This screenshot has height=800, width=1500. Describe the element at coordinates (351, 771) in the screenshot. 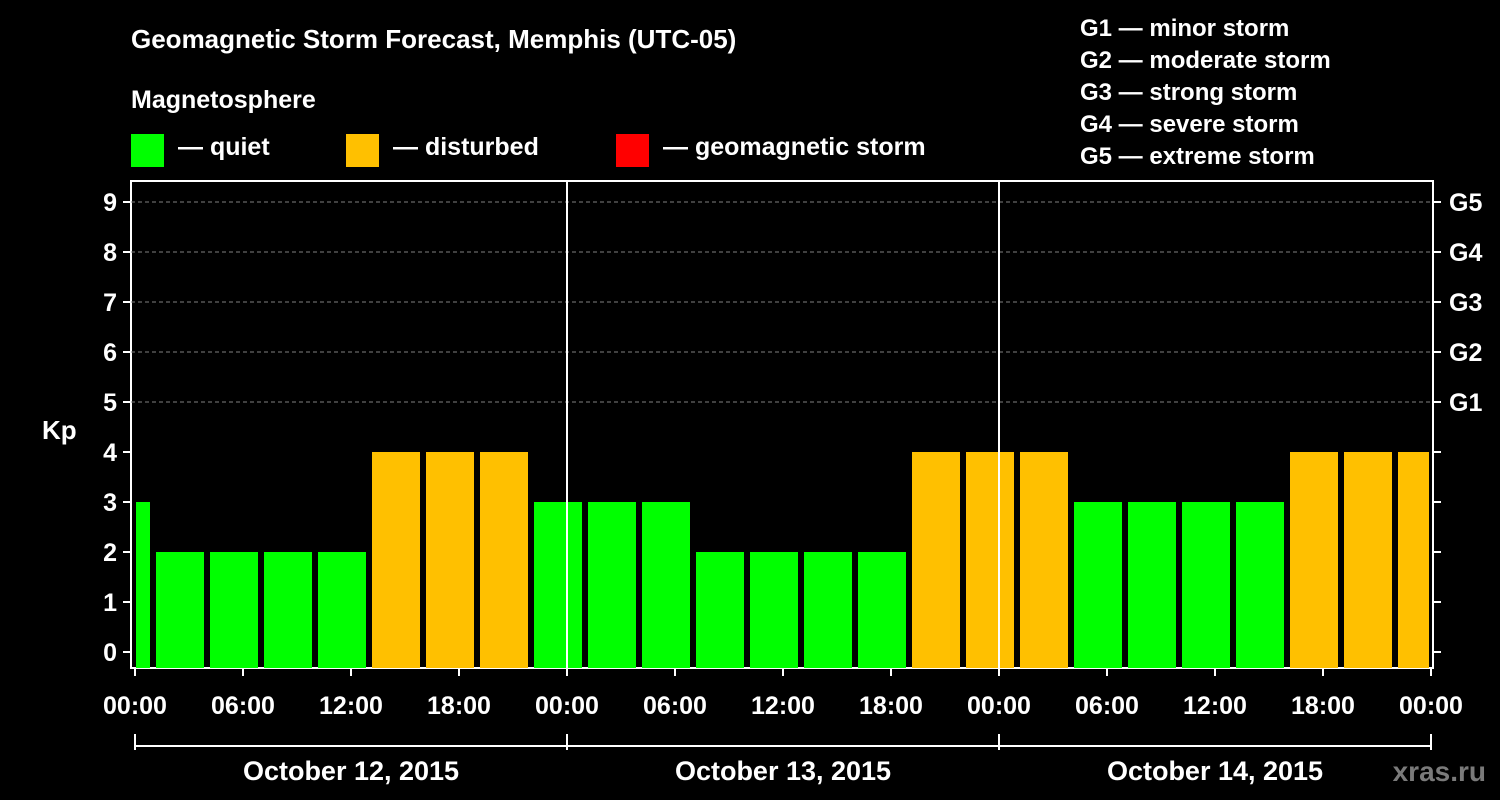

I see `day-label: October 12, 2015` at that location.